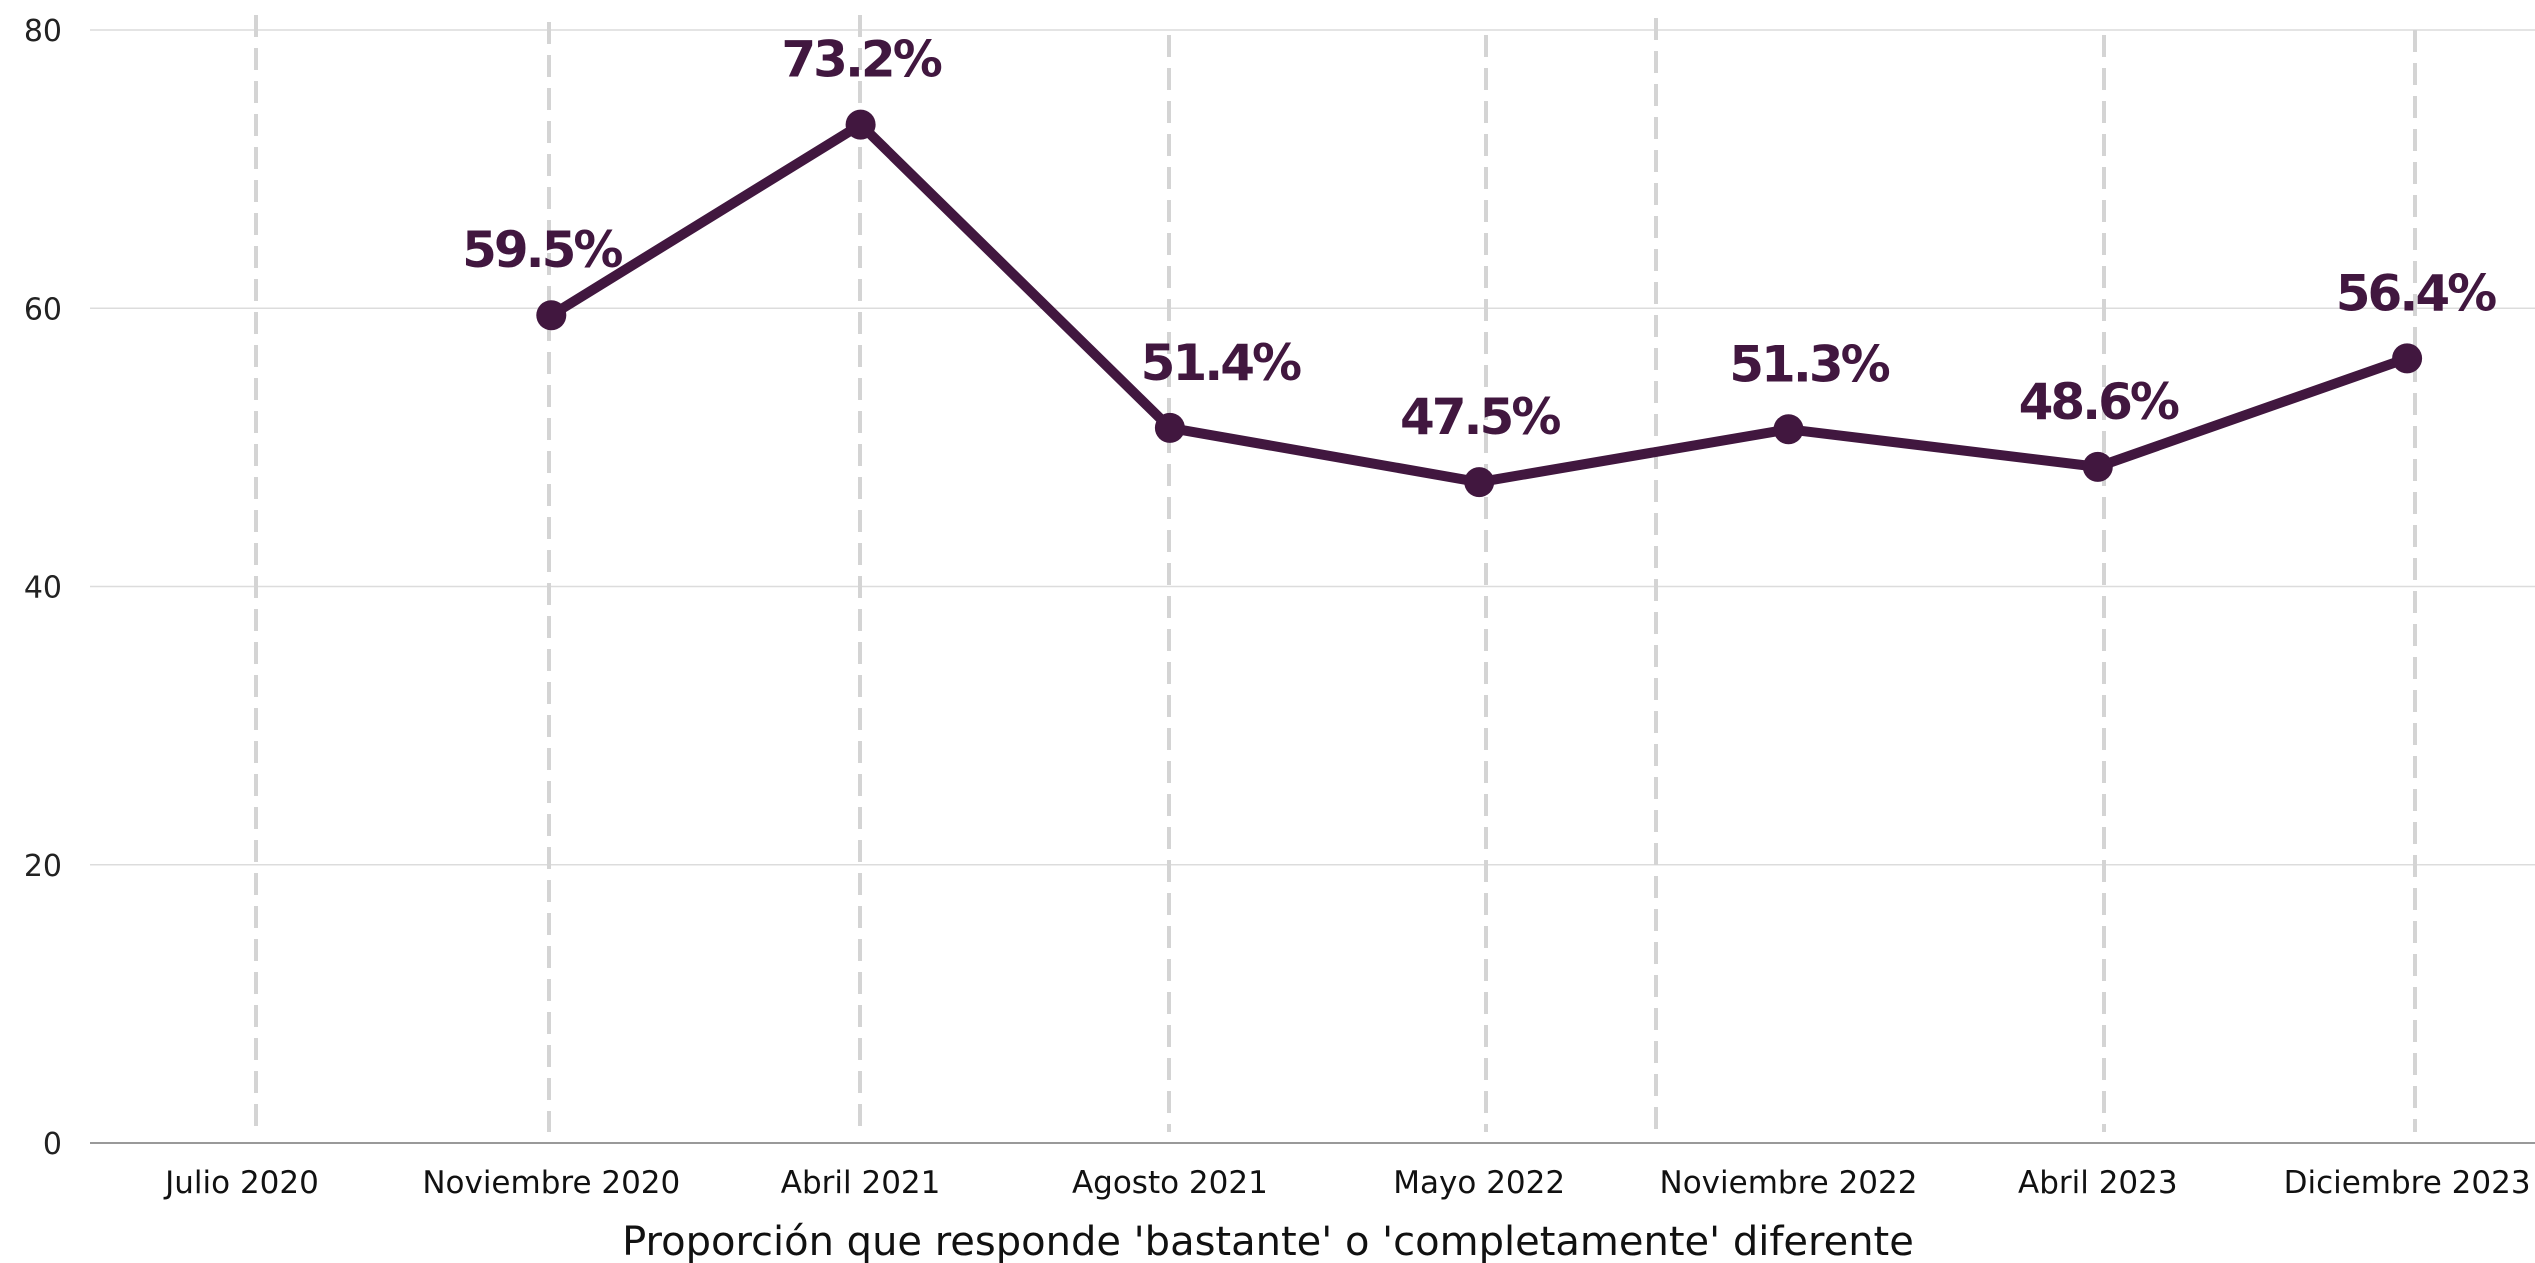  I want to click on data-label: 51.4%, so click(1221, 363).